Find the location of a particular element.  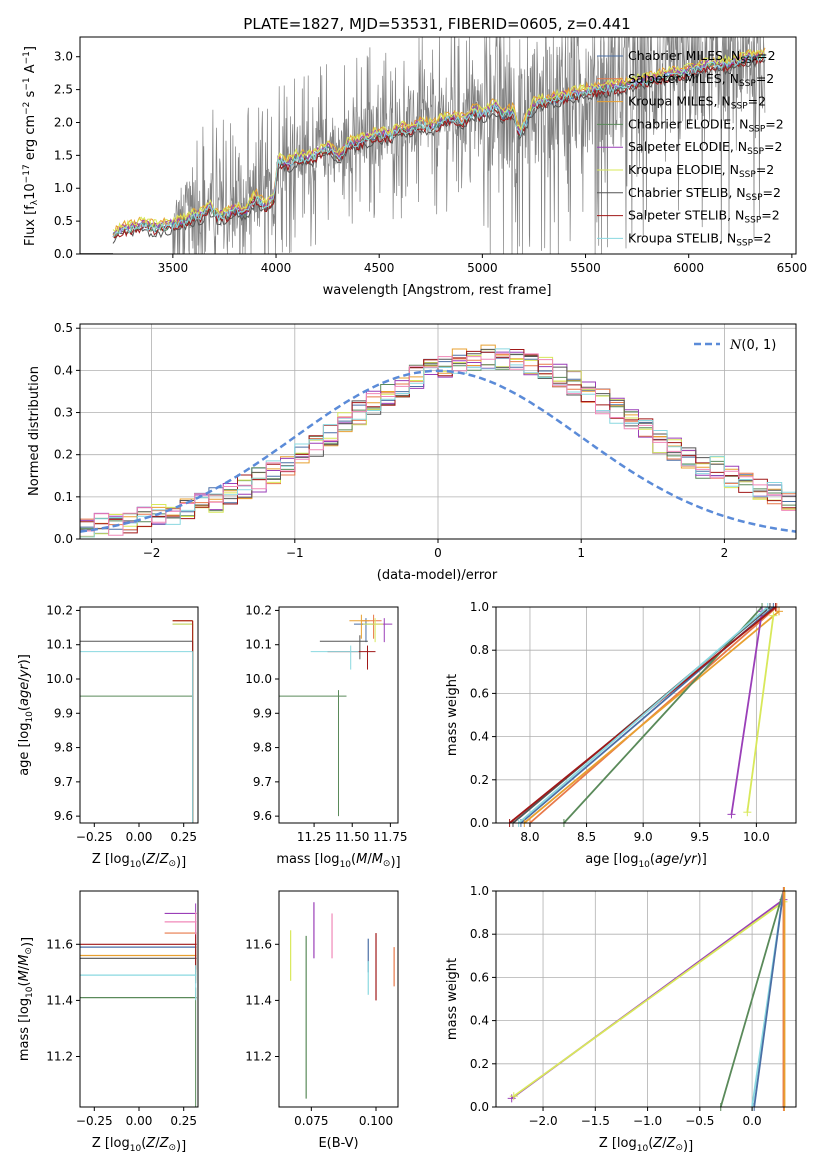

legend-label: Chabrier MILES, NSSP=2 is located at coordinates (702, 57).